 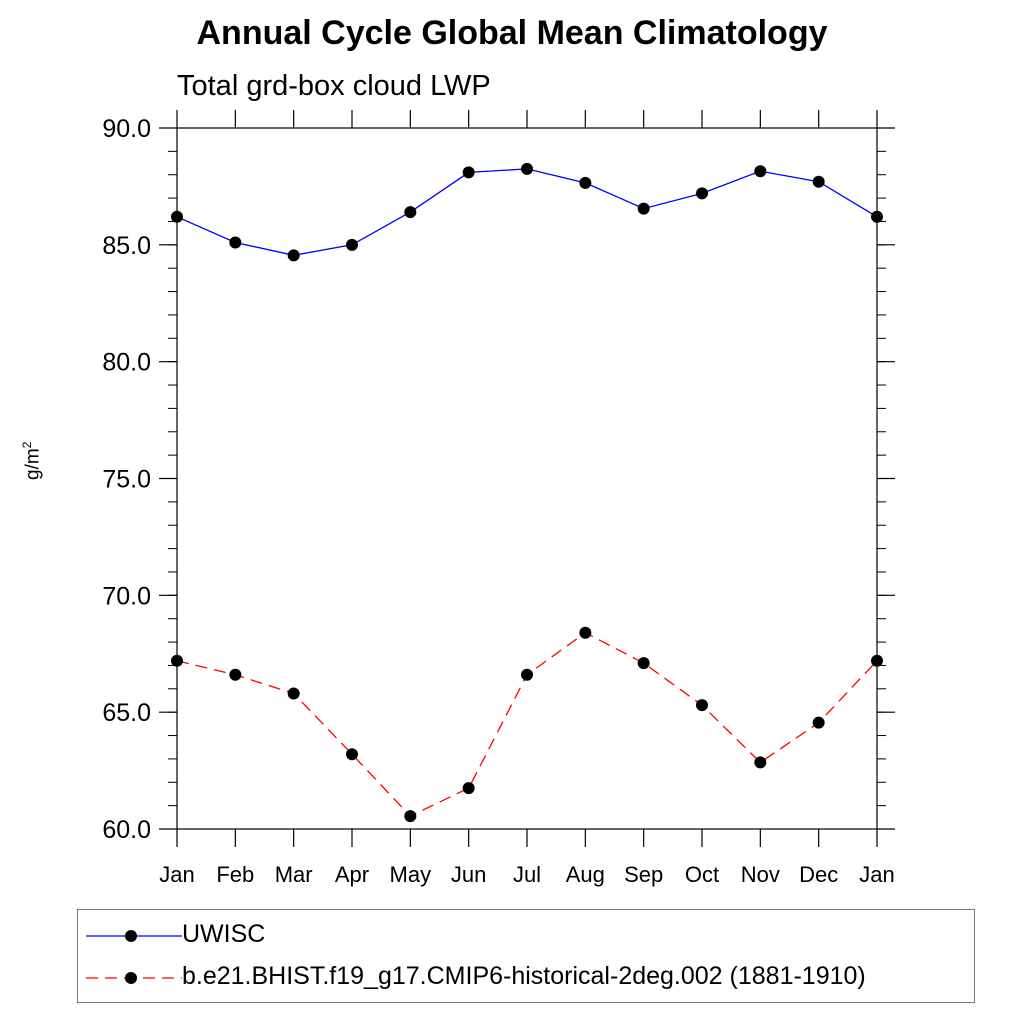 I want to click on x-tick-label: Dec, so click(x=818, y=874).